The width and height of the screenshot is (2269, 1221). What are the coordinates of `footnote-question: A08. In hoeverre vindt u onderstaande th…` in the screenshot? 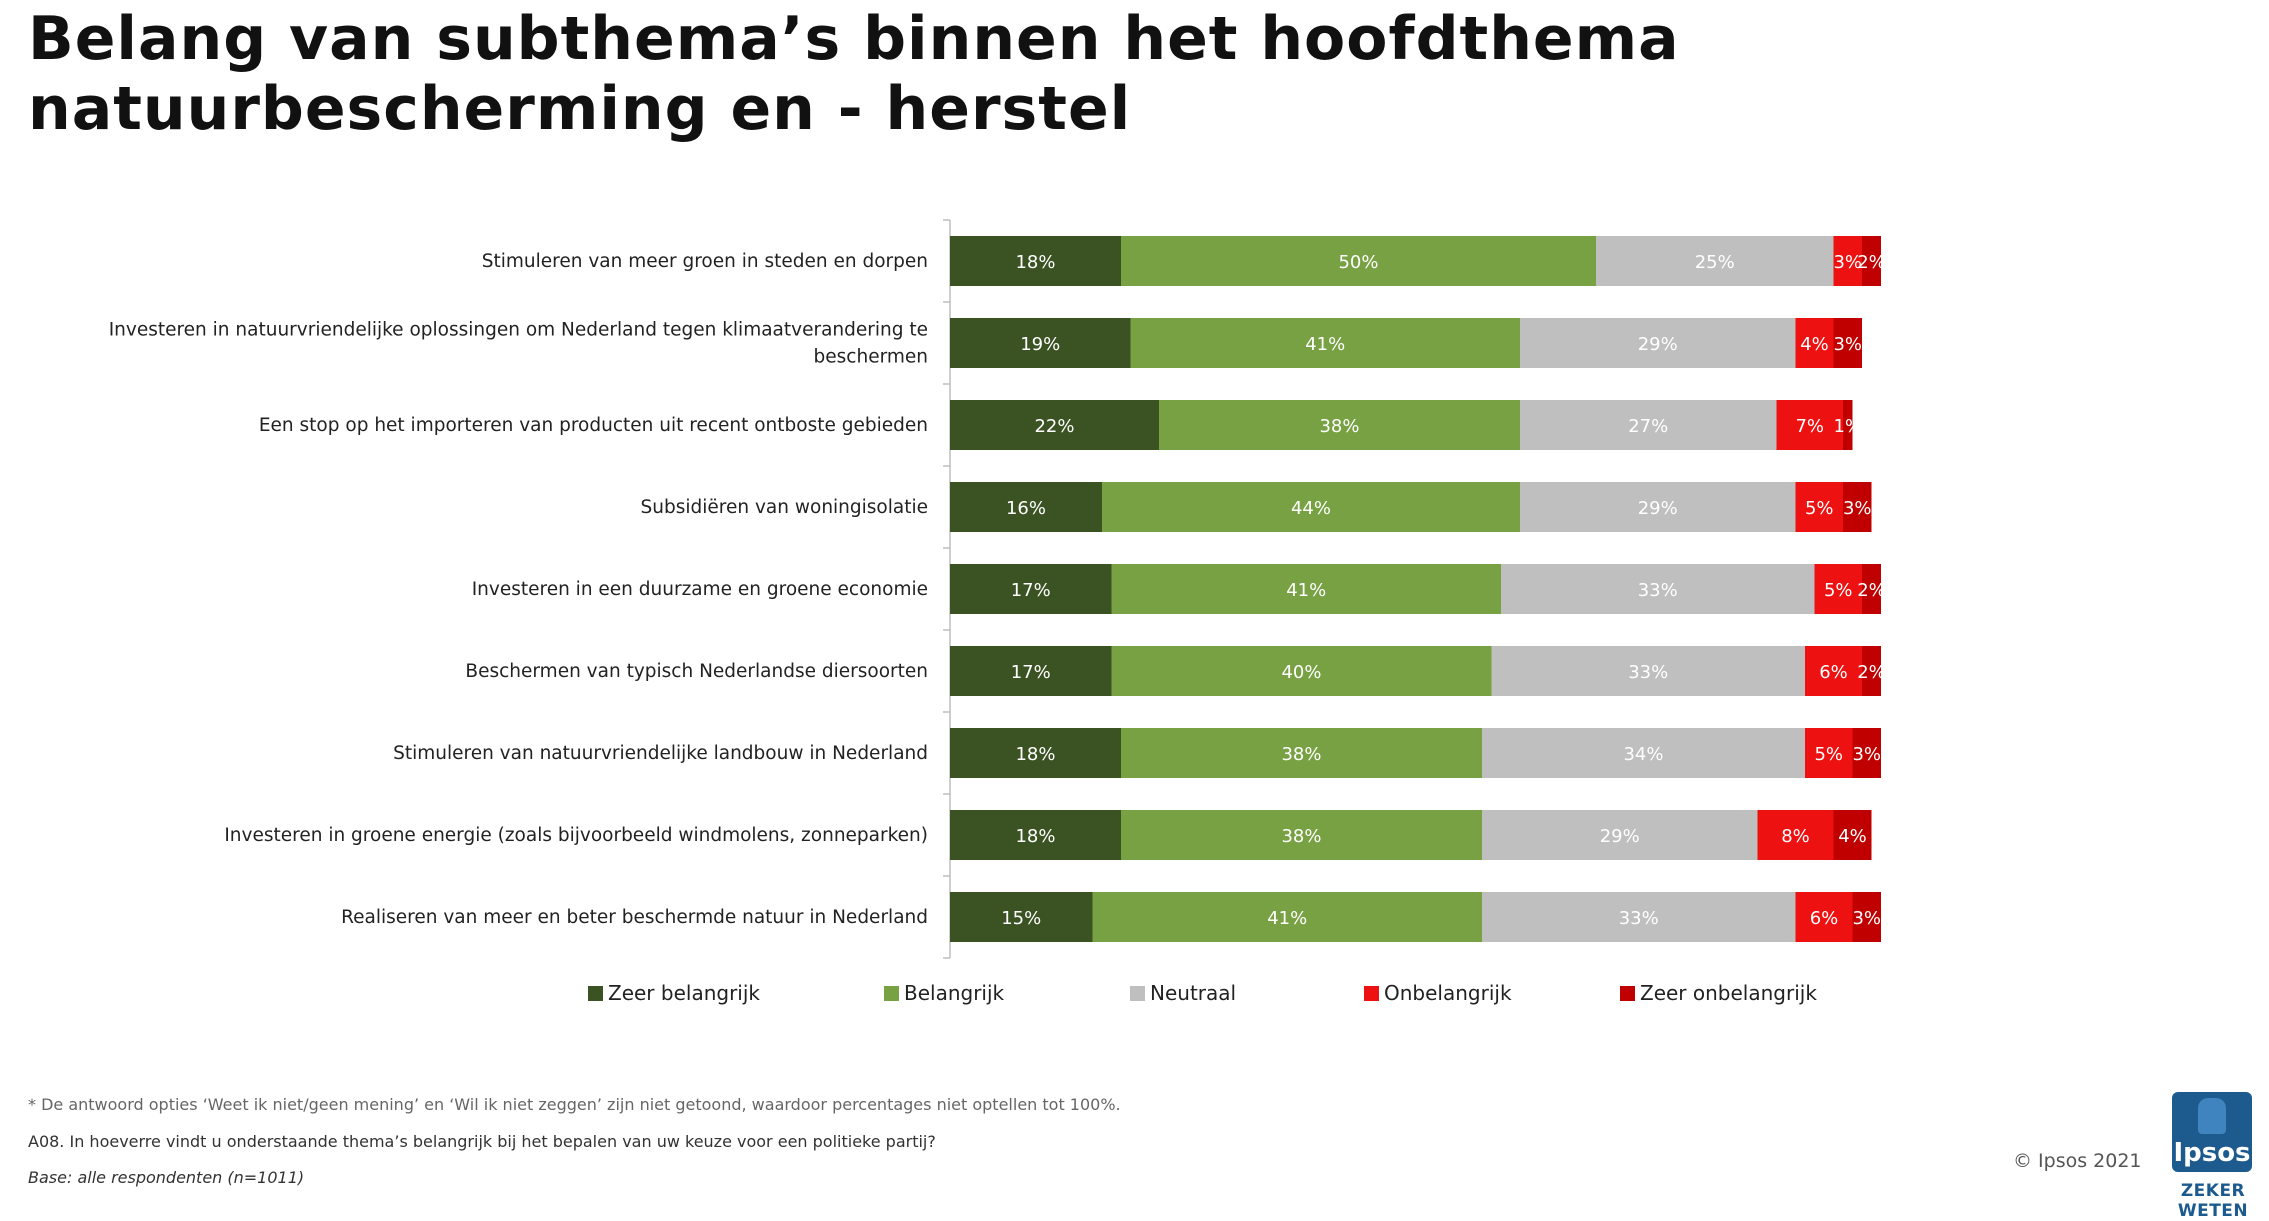 It's located at (482, 1141).